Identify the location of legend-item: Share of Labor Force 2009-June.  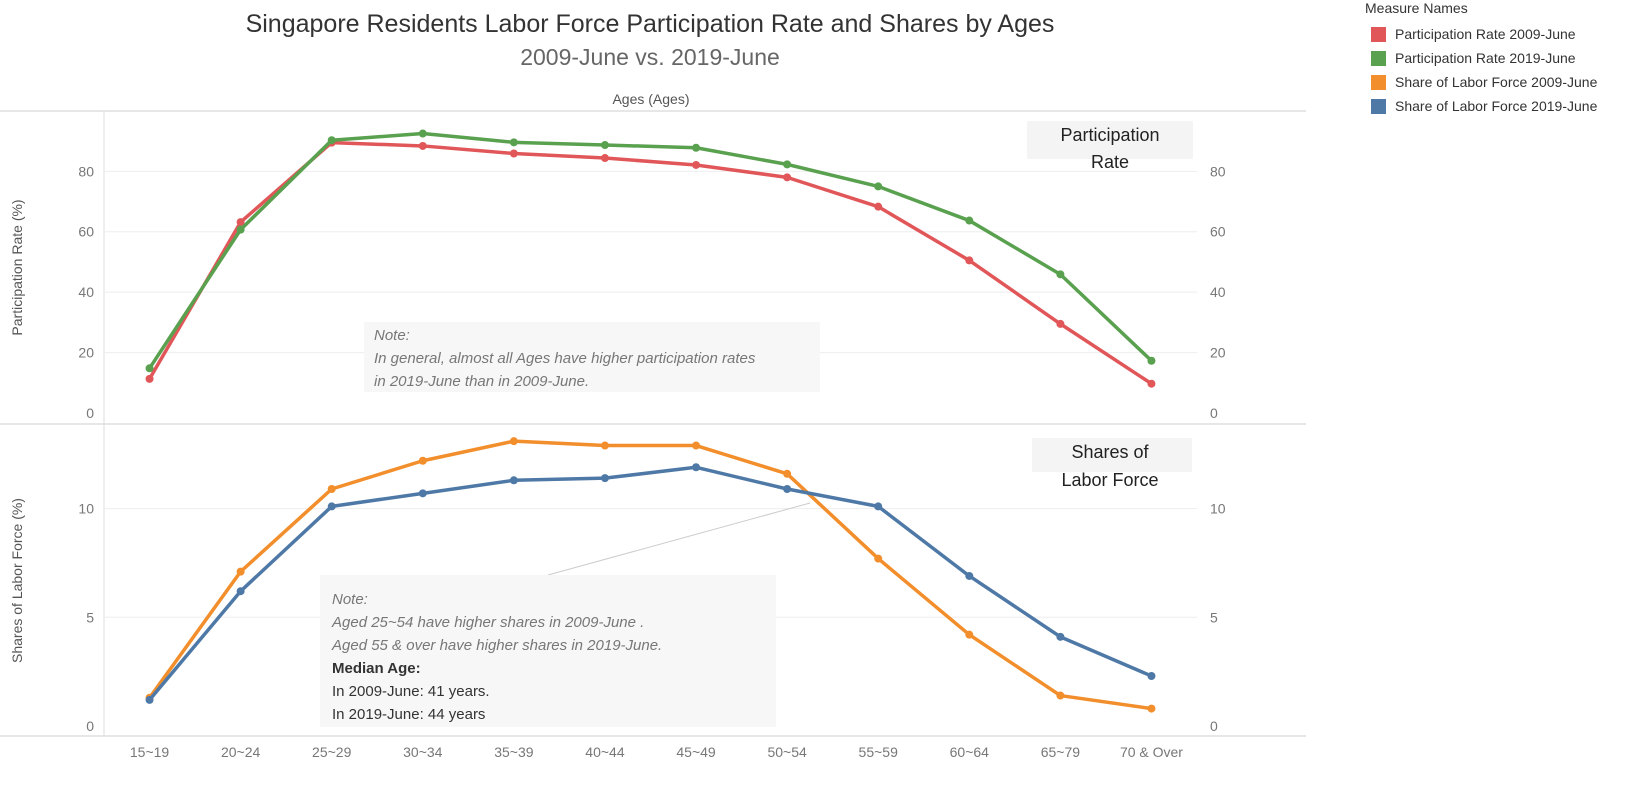
(1495, 82).